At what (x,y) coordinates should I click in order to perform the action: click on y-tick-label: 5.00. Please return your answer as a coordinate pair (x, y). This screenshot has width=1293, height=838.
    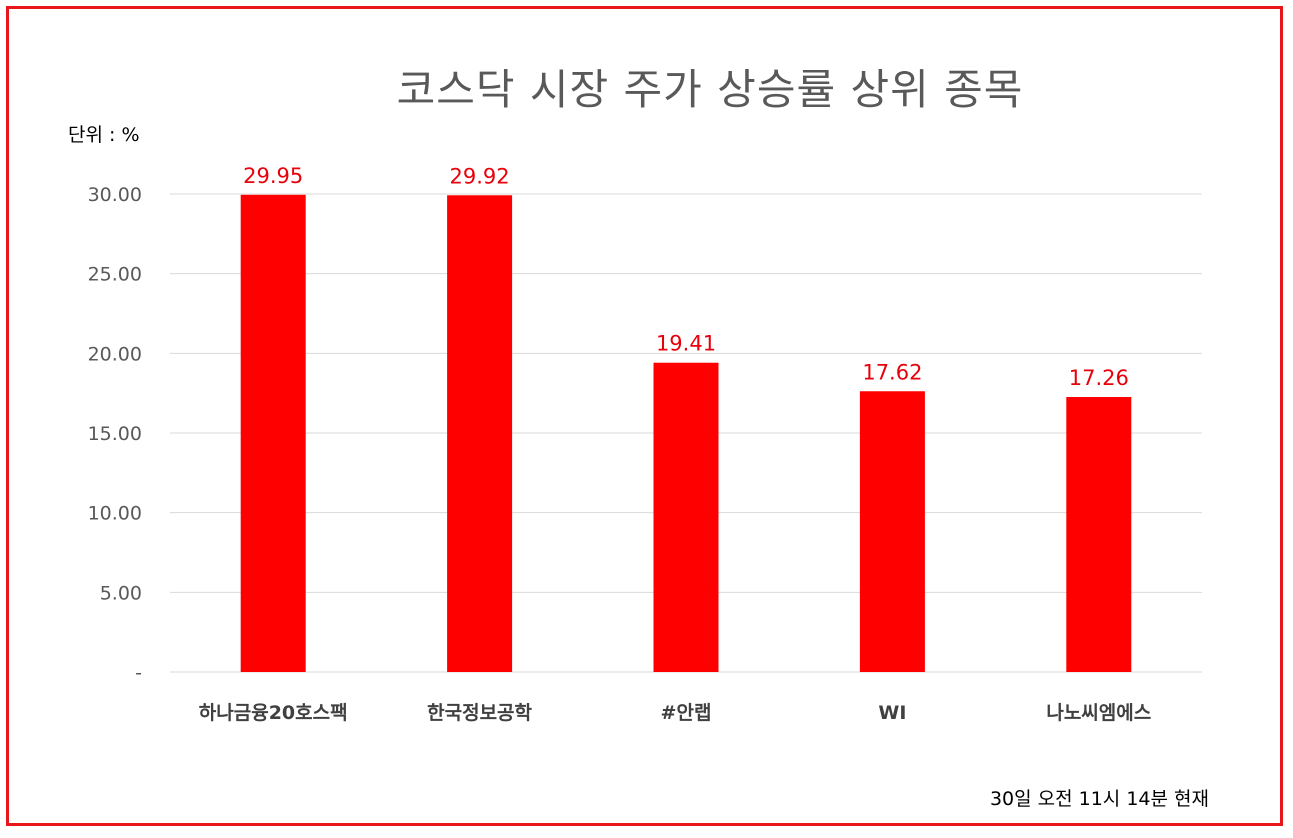
    Looking at the image, I should click on (121, 593).